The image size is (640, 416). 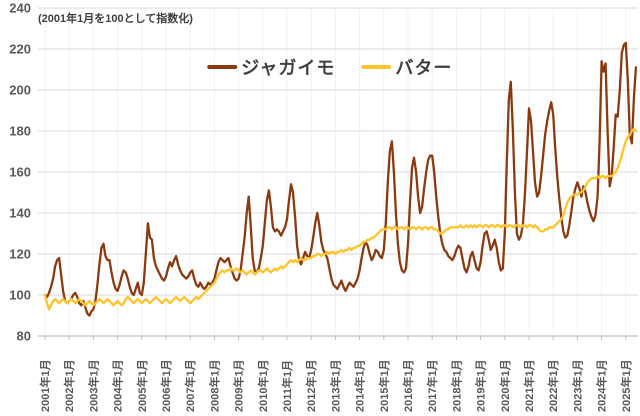 I want to click on x-axis-label: 2021年1月, so click(x=529, y=385).